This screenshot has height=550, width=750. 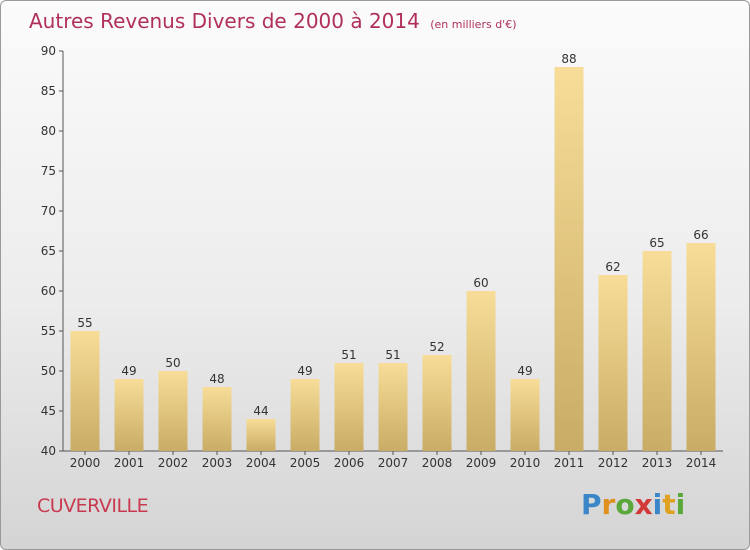 I want to click on proxiti-logo: Proxiti, so click(x=633, y=504).